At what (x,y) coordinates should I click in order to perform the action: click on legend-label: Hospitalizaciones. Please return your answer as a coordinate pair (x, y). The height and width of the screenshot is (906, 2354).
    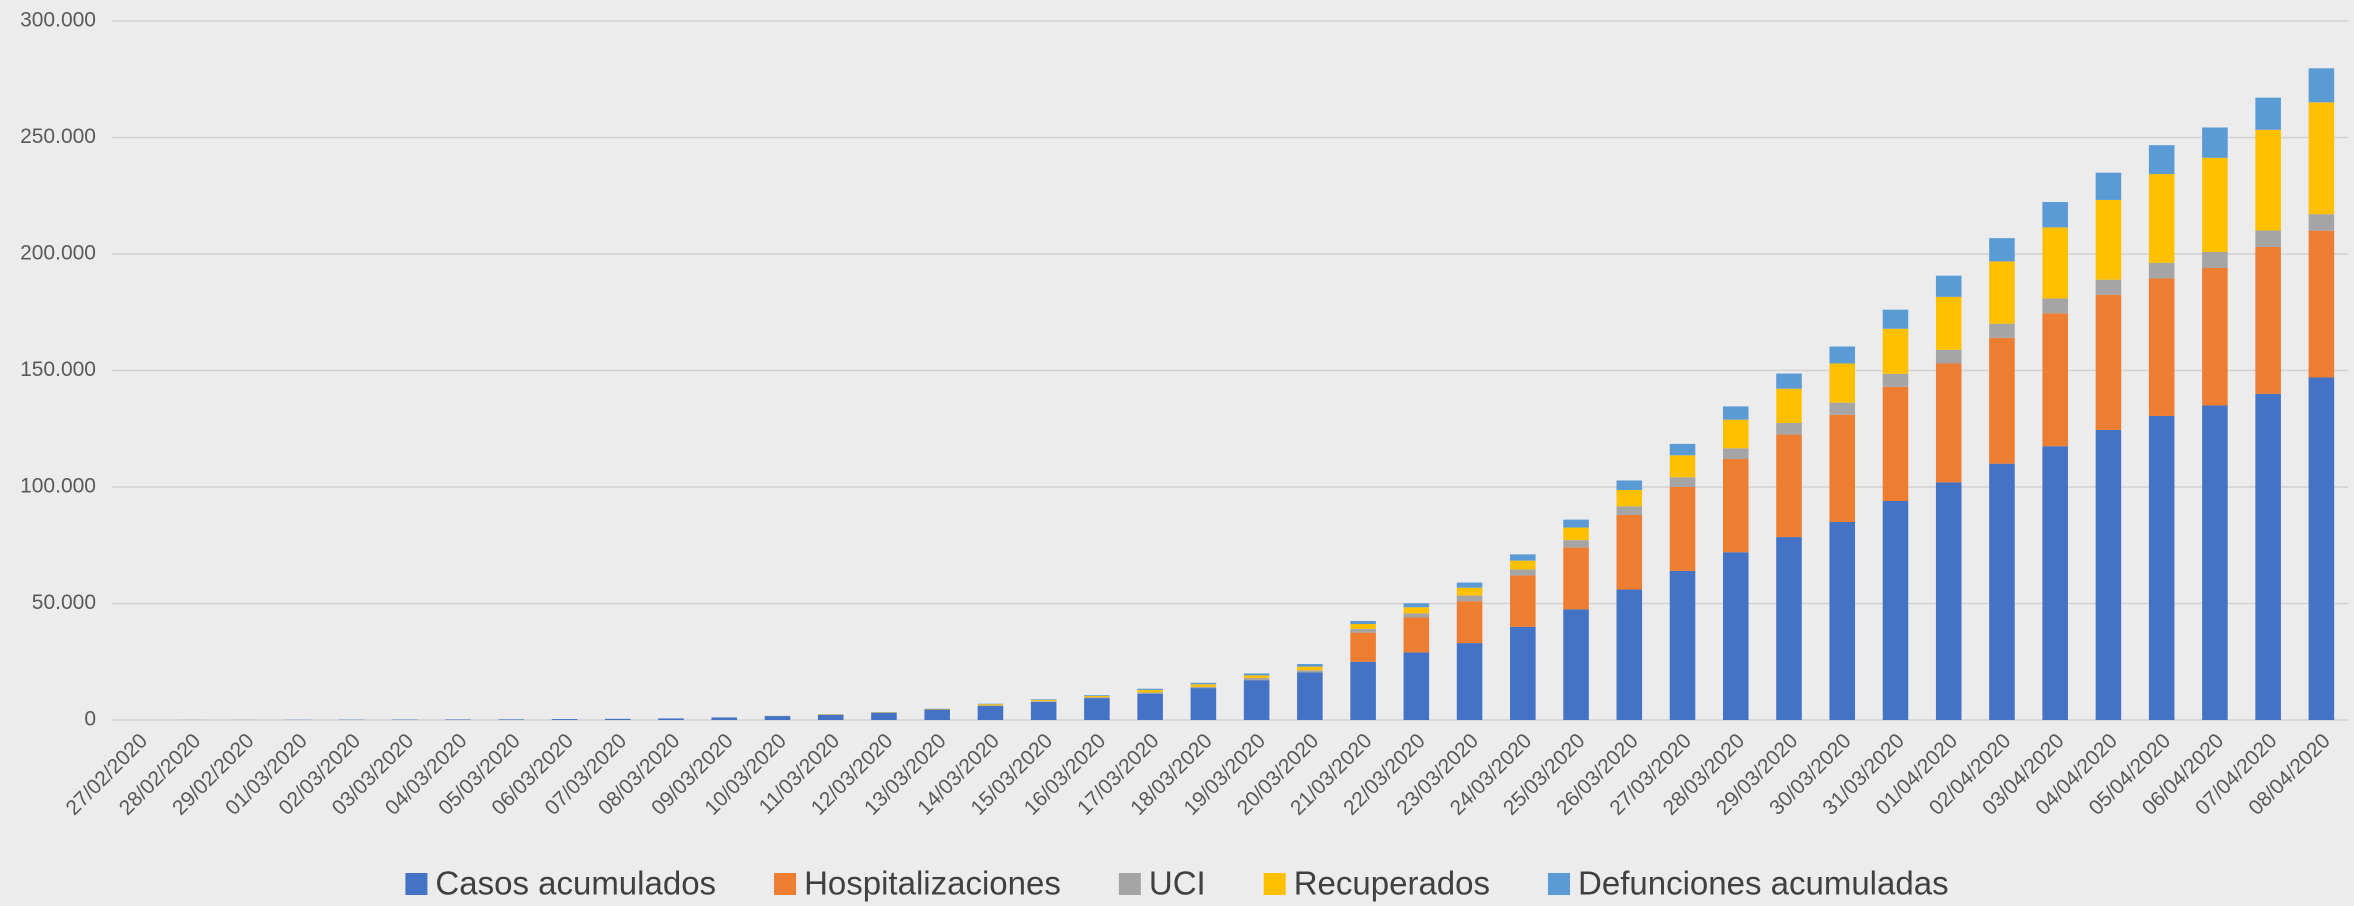
    Looking at the image, I should click on (932, 883).